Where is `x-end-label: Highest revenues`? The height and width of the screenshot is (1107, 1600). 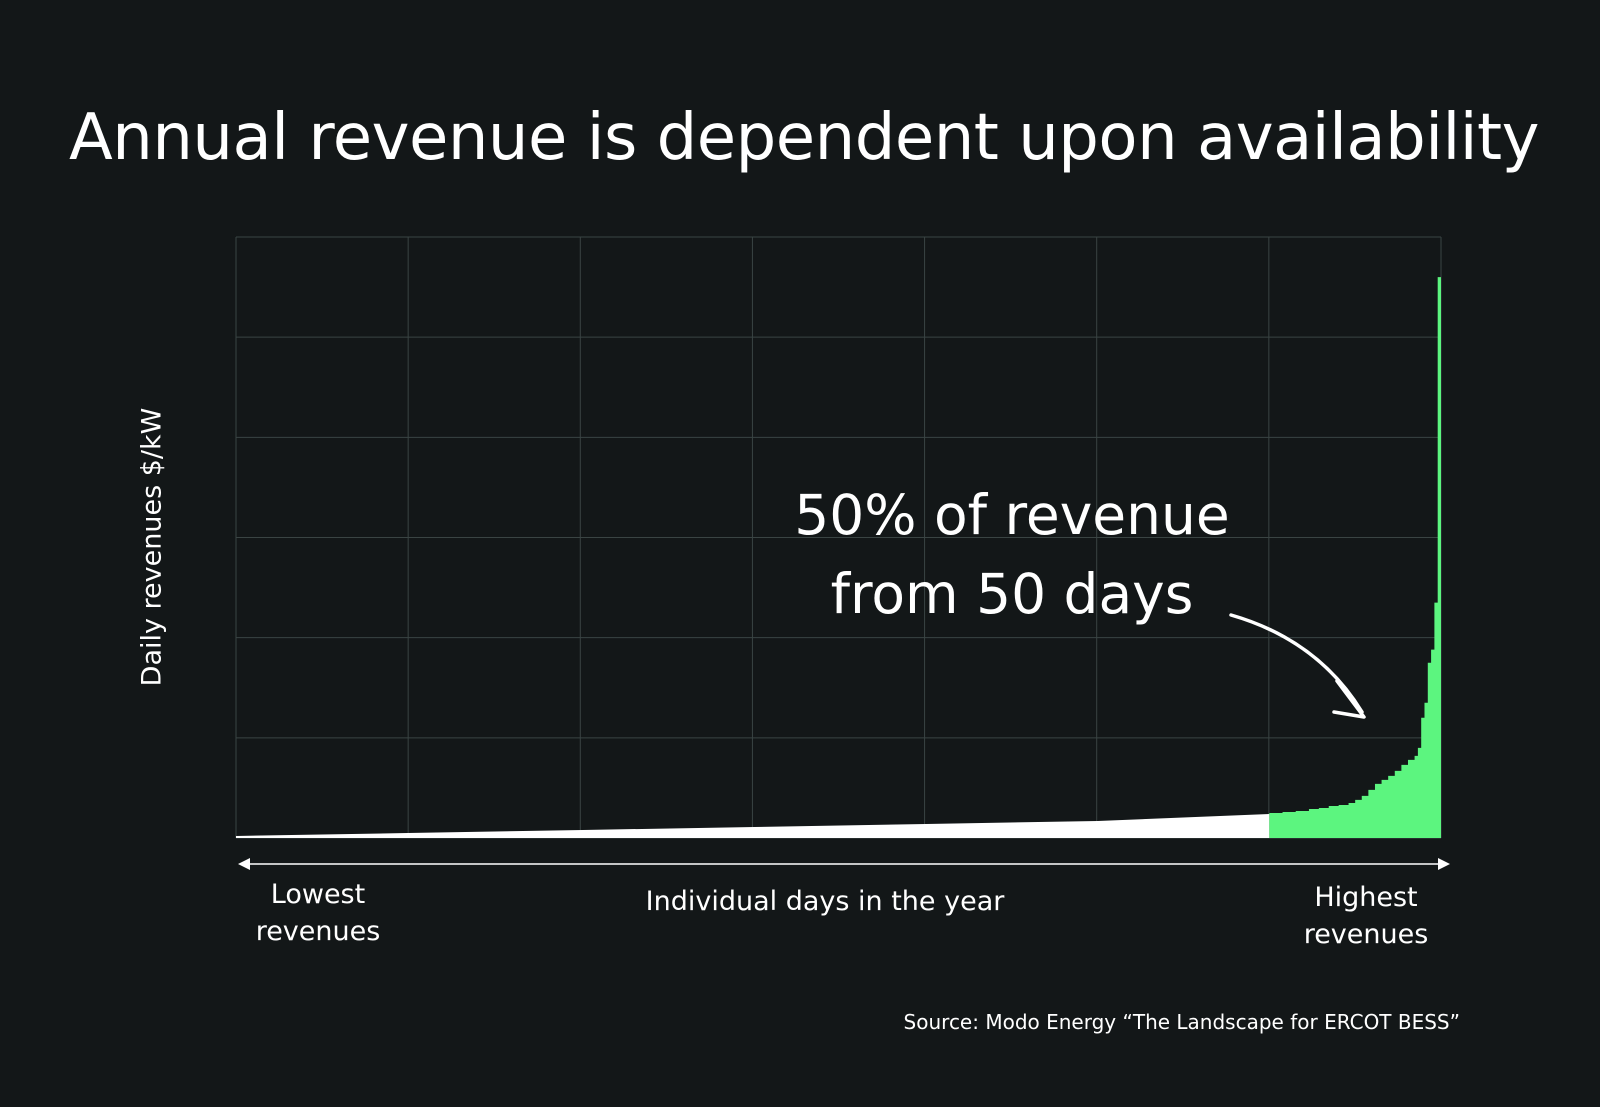
x-end-label: Highest revenues is located at coordinates (1366, 916).